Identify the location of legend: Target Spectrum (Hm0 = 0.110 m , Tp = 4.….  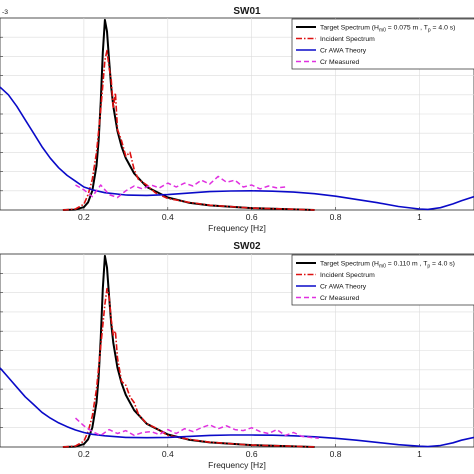
(382, 280).